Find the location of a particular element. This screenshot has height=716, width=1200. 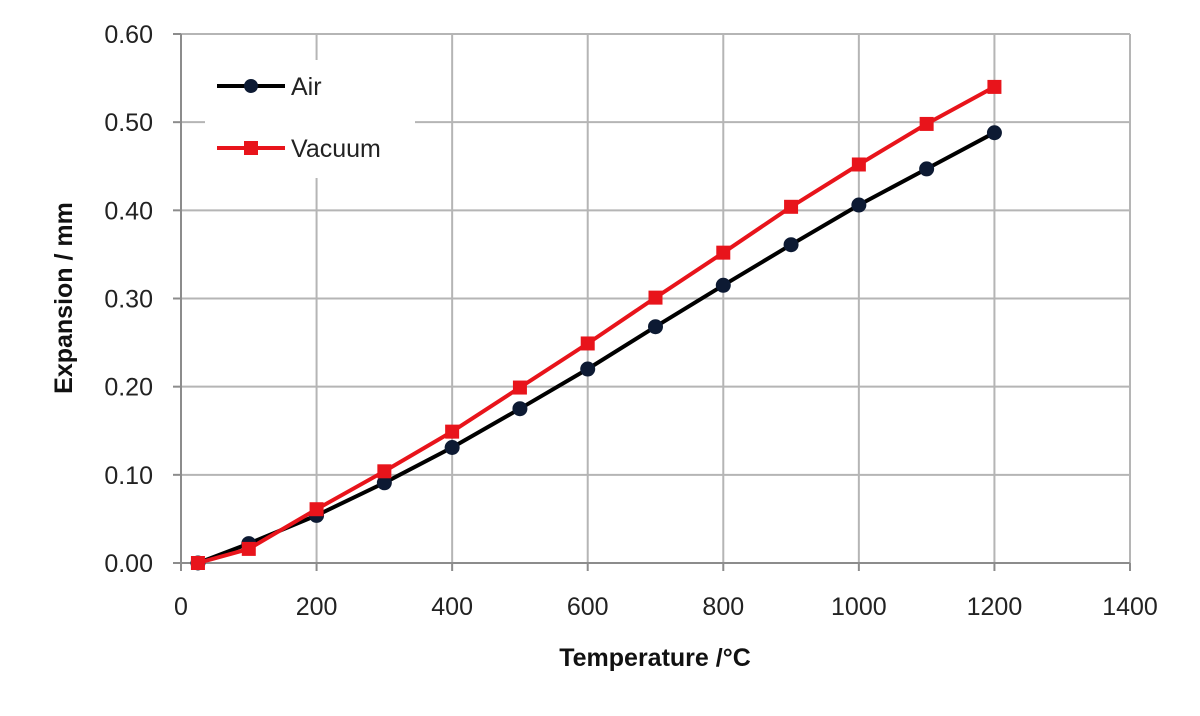

x-tick-label: 0 is located at coordinates (181, 607).